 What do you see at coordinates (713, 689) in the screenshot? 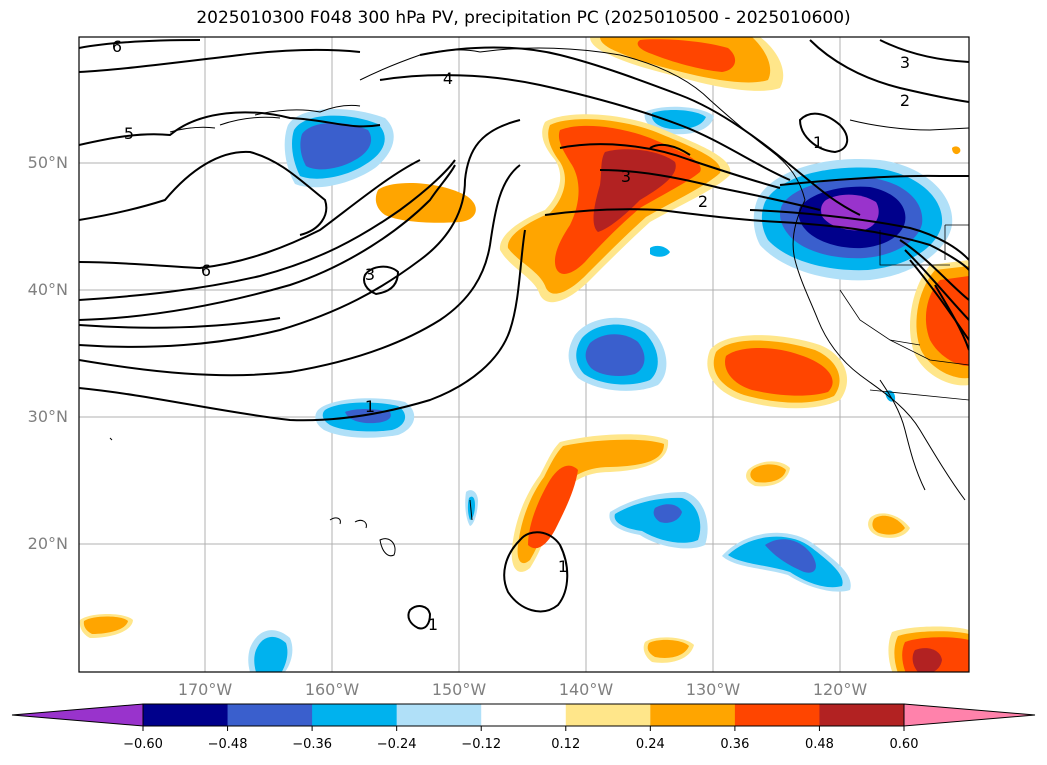
I see `lon-label: 130°W` at bounding box center [713, 689].